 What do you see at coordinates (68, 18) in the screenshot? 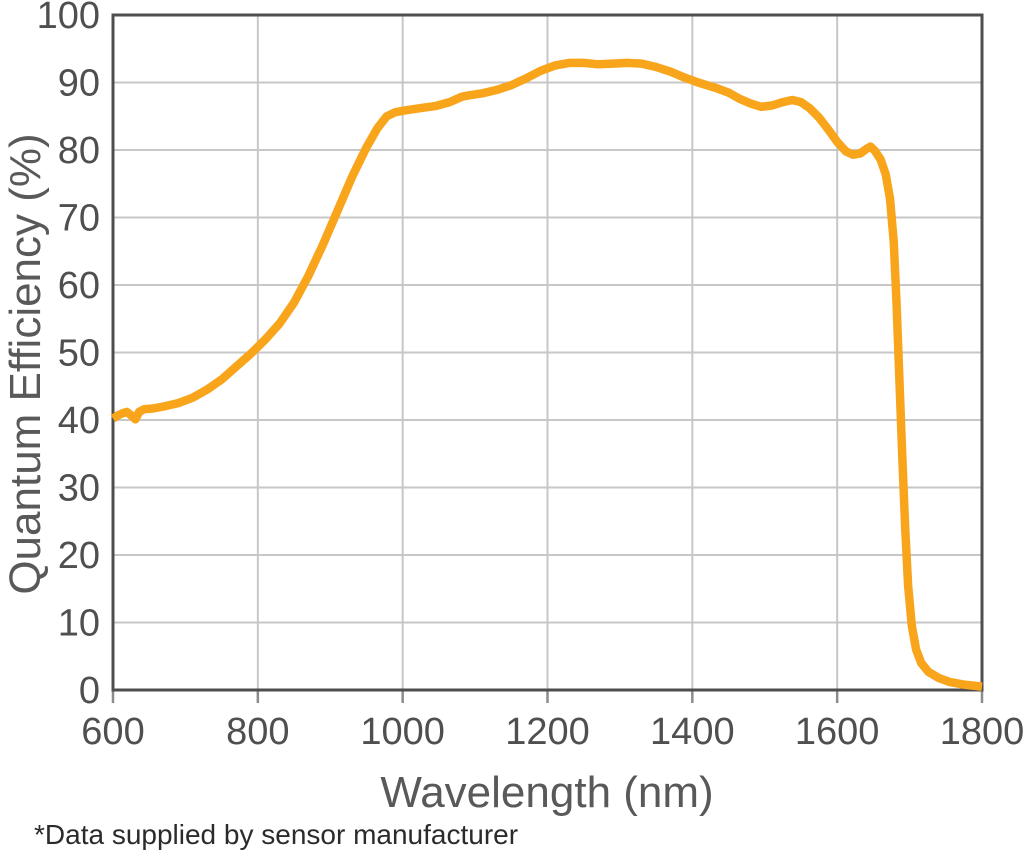
I see `y-tick-label-100: 100` at bounding box center [68, 18].